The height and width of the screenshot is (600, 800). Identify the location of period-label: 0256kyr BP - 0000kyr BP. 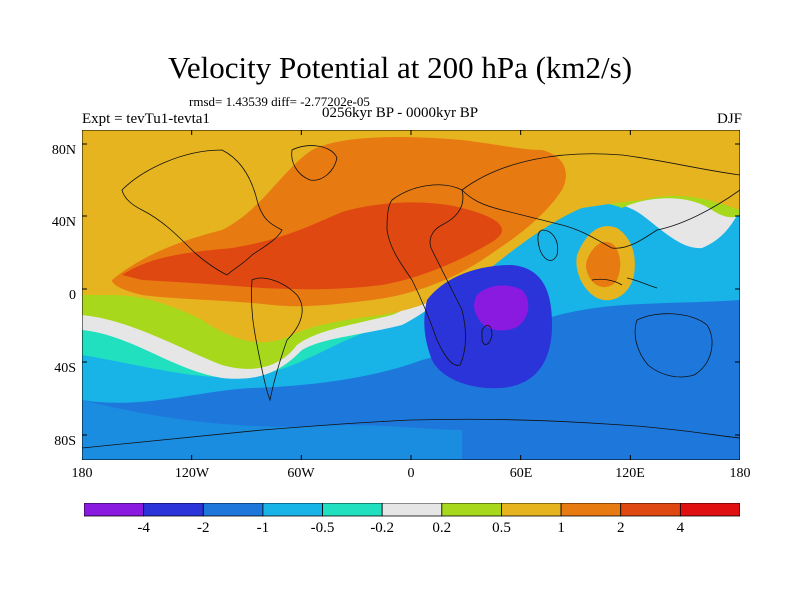
(400, 113).